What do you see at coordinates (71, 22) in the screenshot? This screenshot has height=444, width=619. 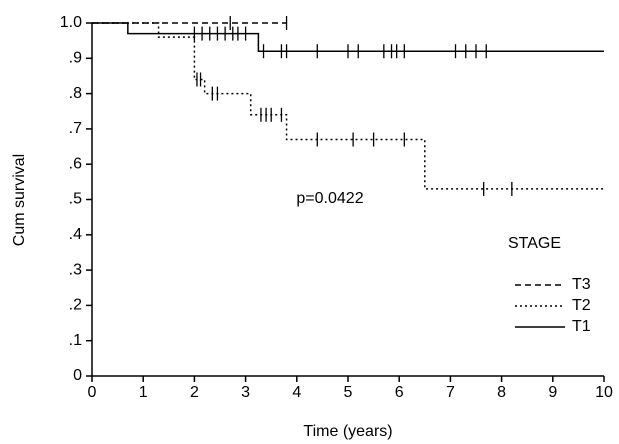 I see `y-tick-label: 1.0` at bounding box center [71, 22].